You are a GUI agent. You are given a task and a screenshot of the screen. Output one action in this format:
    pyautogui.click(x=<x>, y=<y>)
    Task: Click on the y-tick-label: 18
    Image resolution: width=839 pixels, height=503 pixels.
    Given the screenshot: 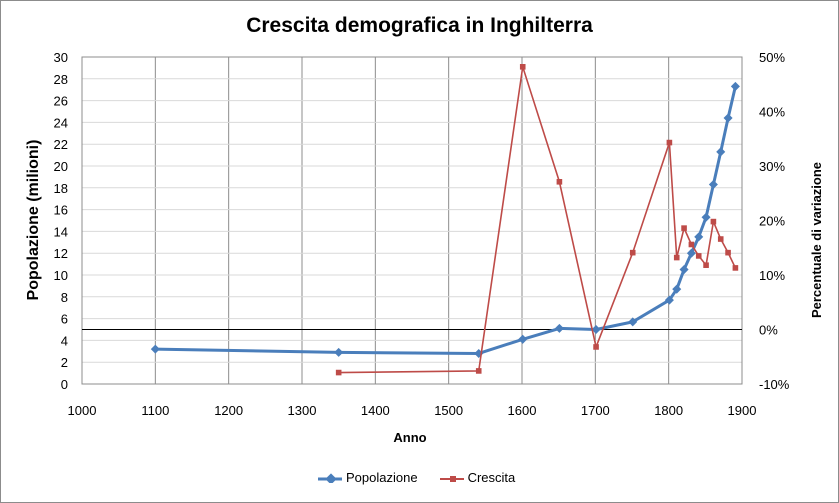 What is the action you would take?
    pyautogui.click(x=61, y=188)
    